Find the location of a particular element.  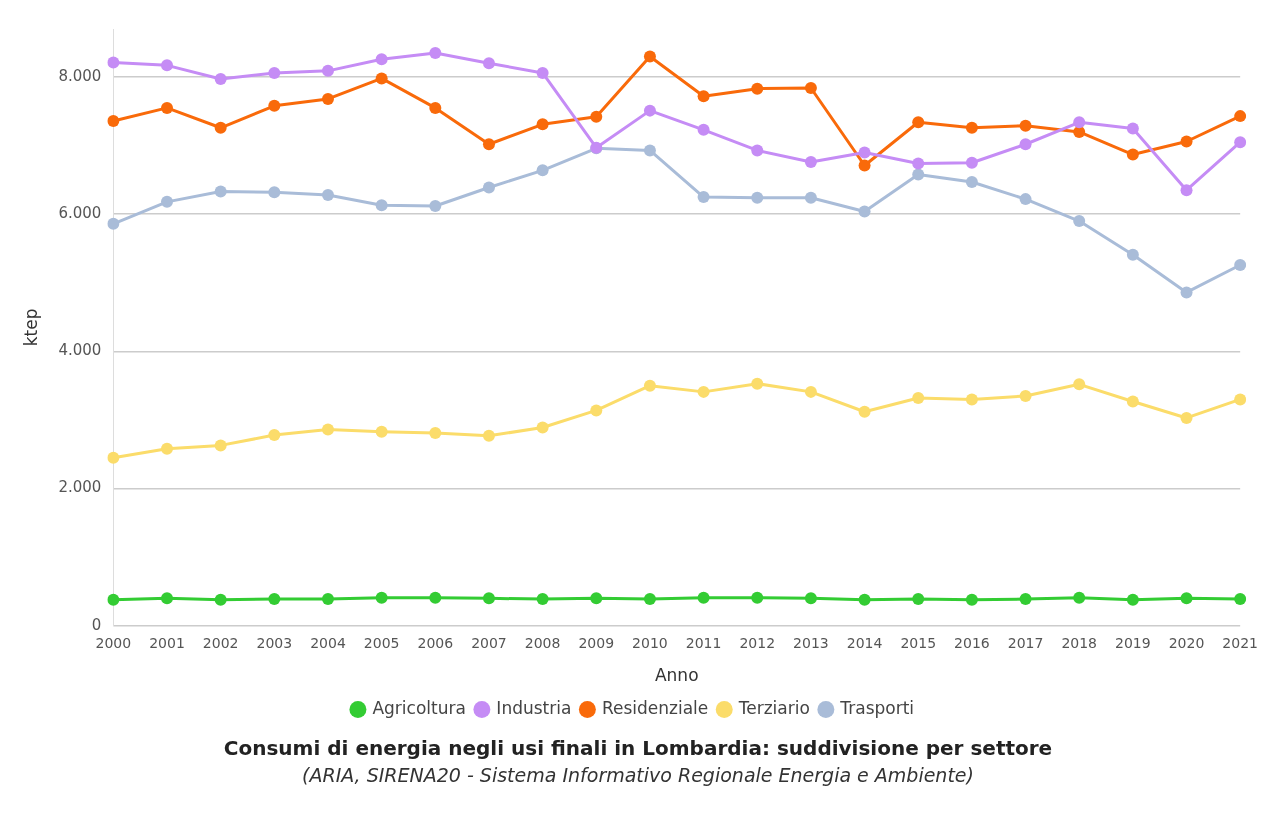

x-tick-label: 2000 is located at coordinates (113, 642).